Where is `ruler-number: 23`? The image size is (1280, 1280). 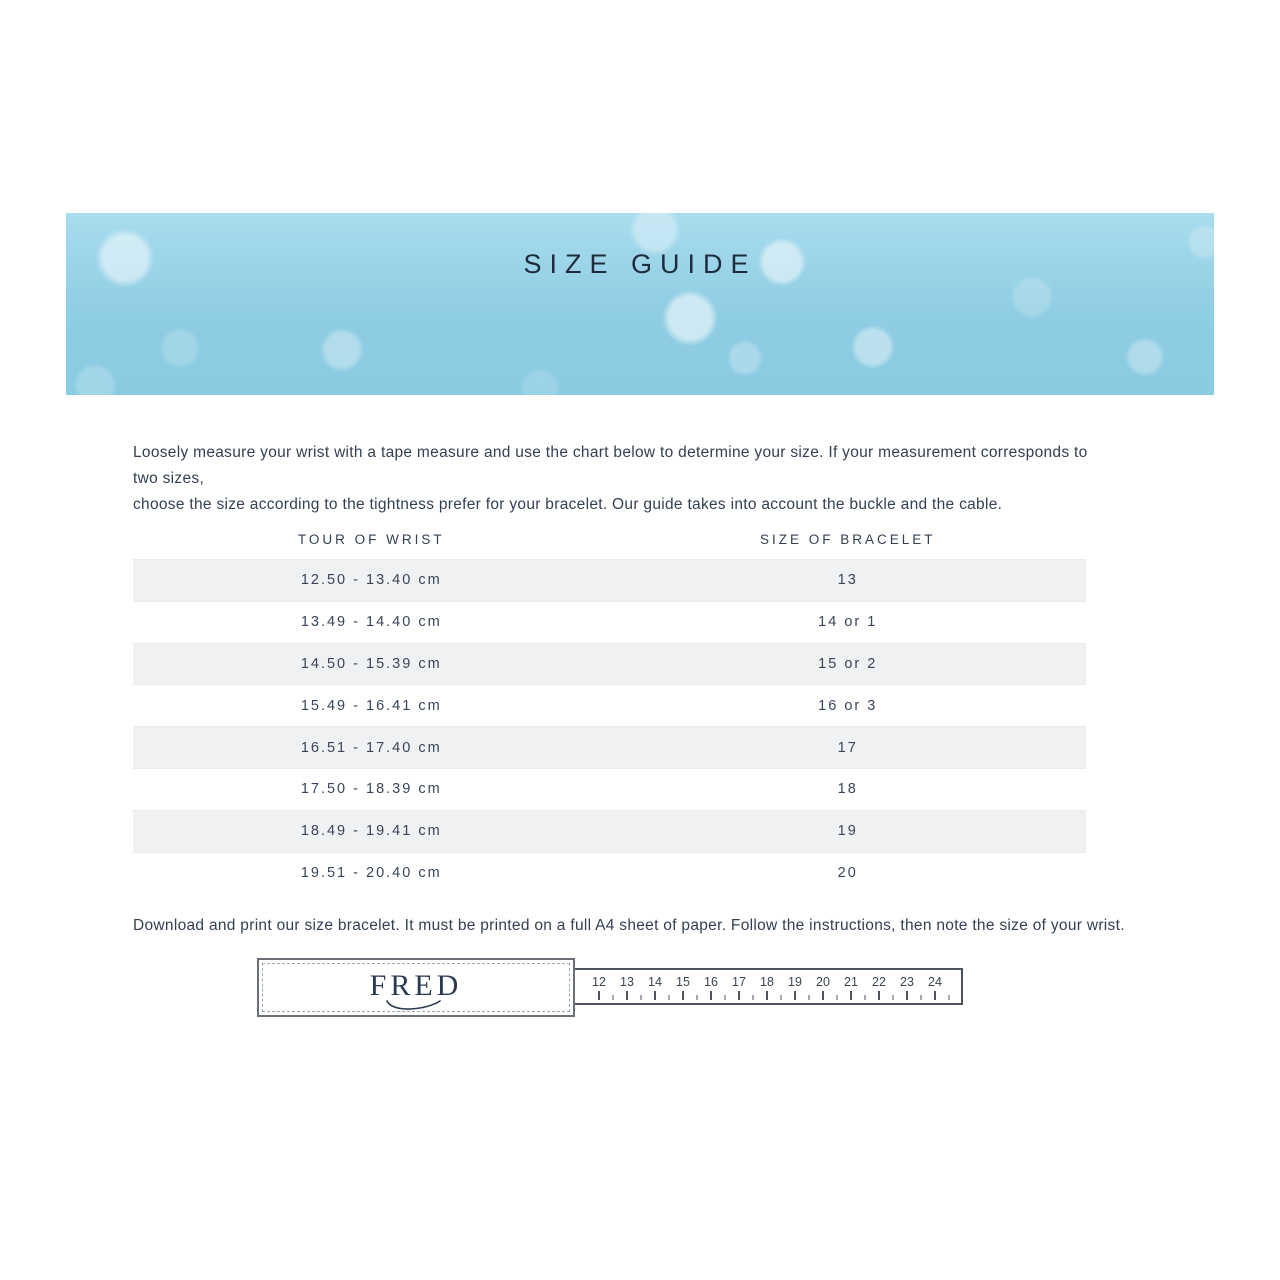
ruler-number: 23 is located at coordinates (907, 982).